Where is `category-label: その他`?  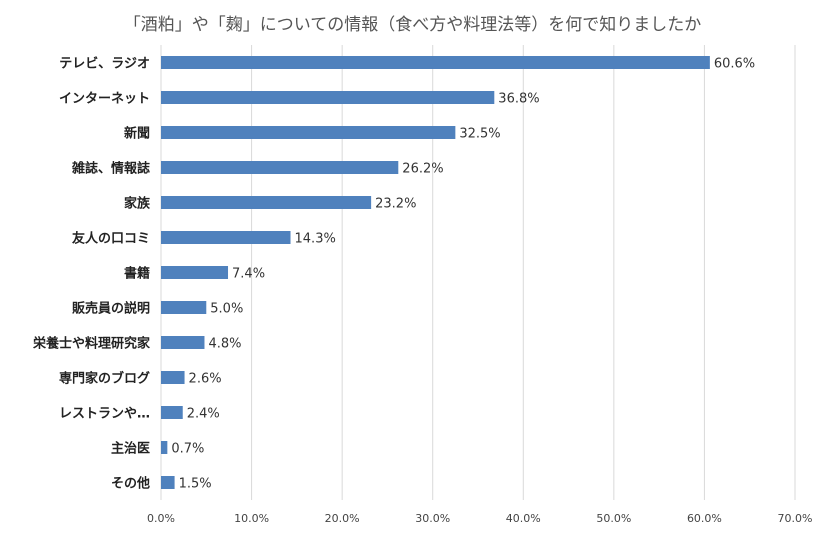 category-label: その他 is located at coordinates (130, 484).